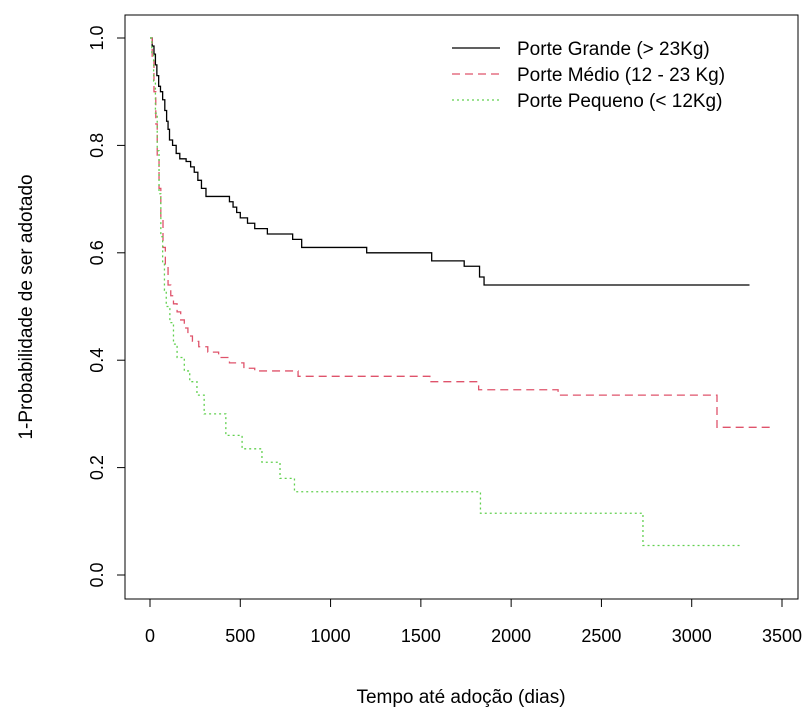 The image size is (811, 715). I want to click on y-tick-label: 0.6, so click(97, 252).